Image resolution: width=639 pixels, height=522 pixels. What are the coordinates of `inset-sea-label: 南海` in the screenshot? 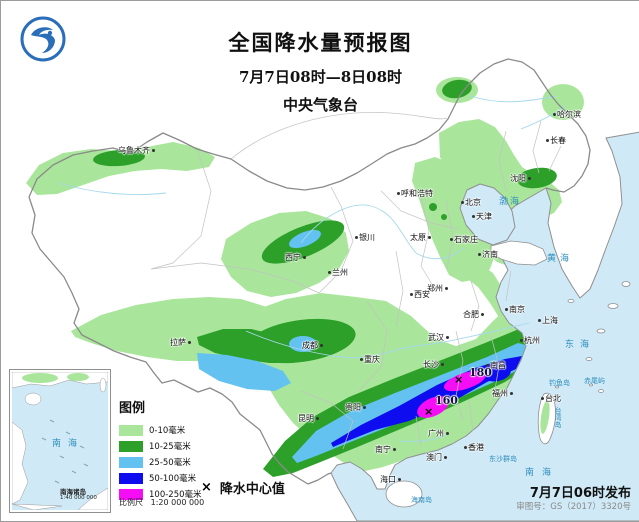 It's located at (68, 444).